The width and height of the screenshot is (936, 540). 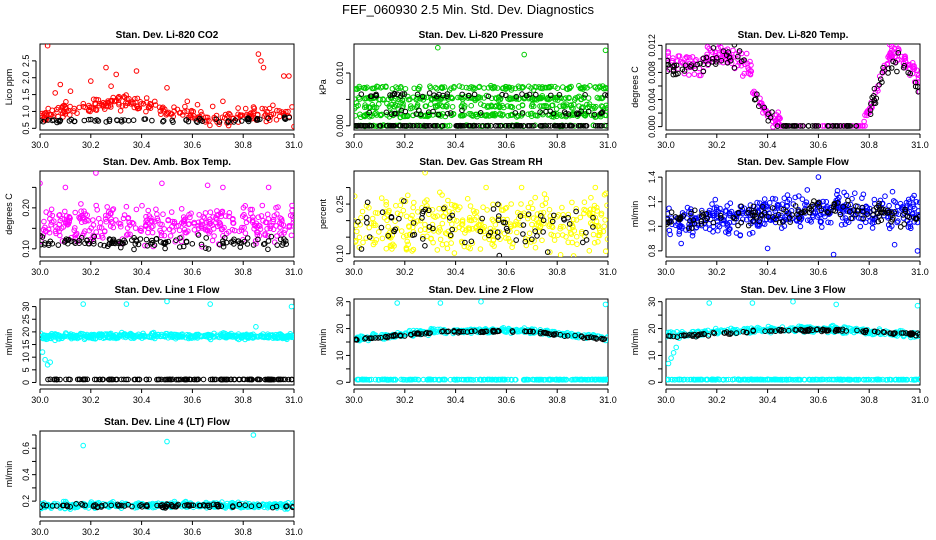 I want to click on panel-title: Stan. Dev. Line 3 Flow, so click(x=793, y=290).